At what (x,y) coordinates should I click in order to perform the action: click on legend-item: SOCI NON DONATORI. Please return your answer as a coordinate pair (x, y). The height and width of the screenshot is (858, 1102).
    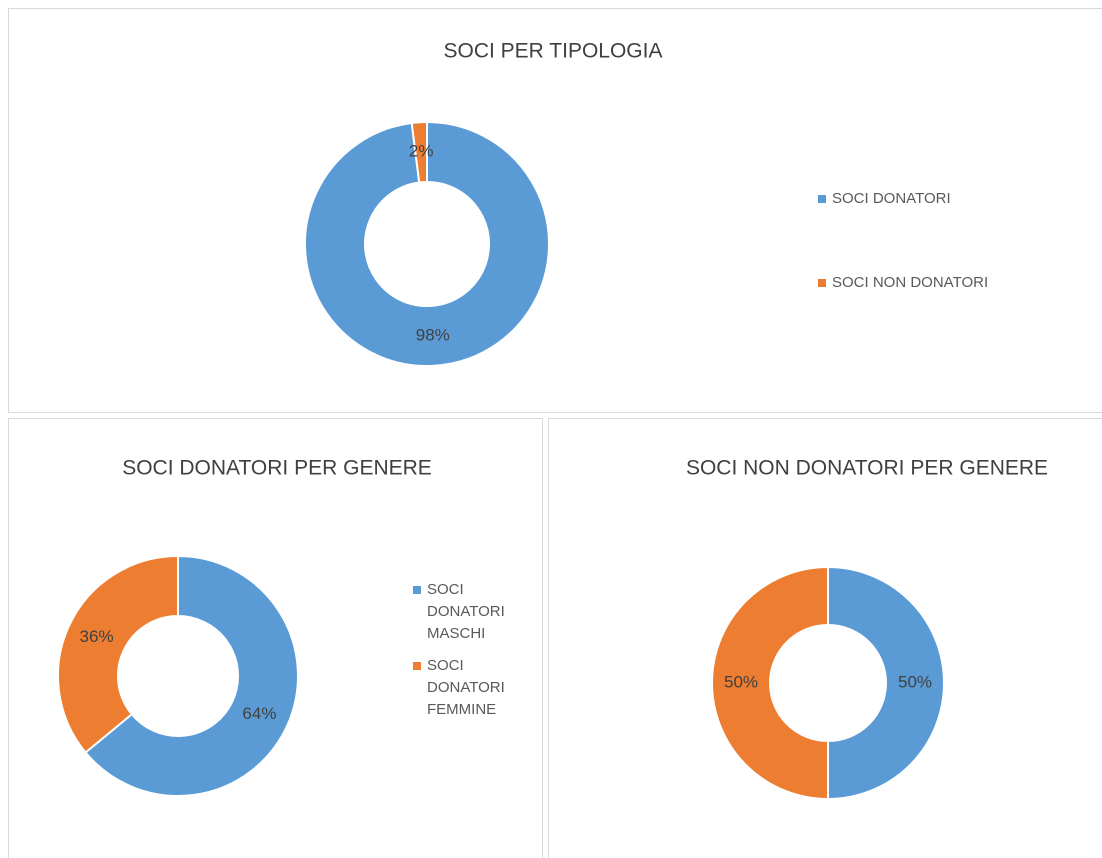
    Looking at the image, I should click on (948, 283).